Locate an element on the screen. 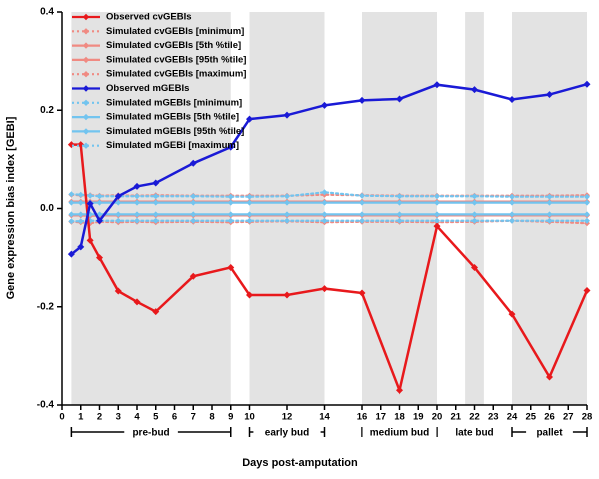 The image size is (599, 479). y-axis-label: Gene expression bias index [GEBI] is located at coordinates (11, 207).